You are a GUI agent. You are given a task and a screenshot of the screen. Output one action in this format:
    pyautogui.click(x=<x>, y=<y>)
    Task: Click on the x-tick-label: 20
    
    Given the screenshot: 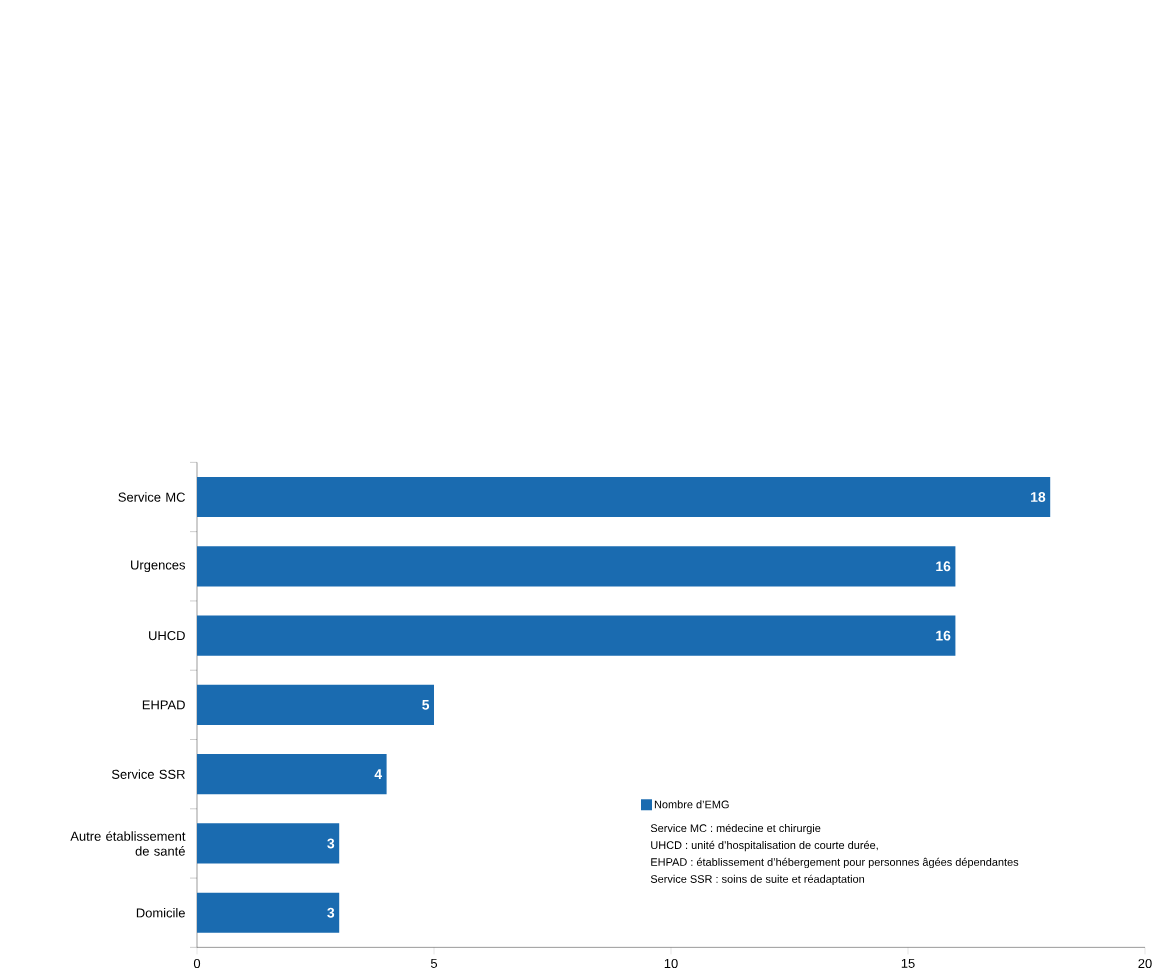 What is the action you would take?
    pyautogui.click(x=1145, y=963)
    